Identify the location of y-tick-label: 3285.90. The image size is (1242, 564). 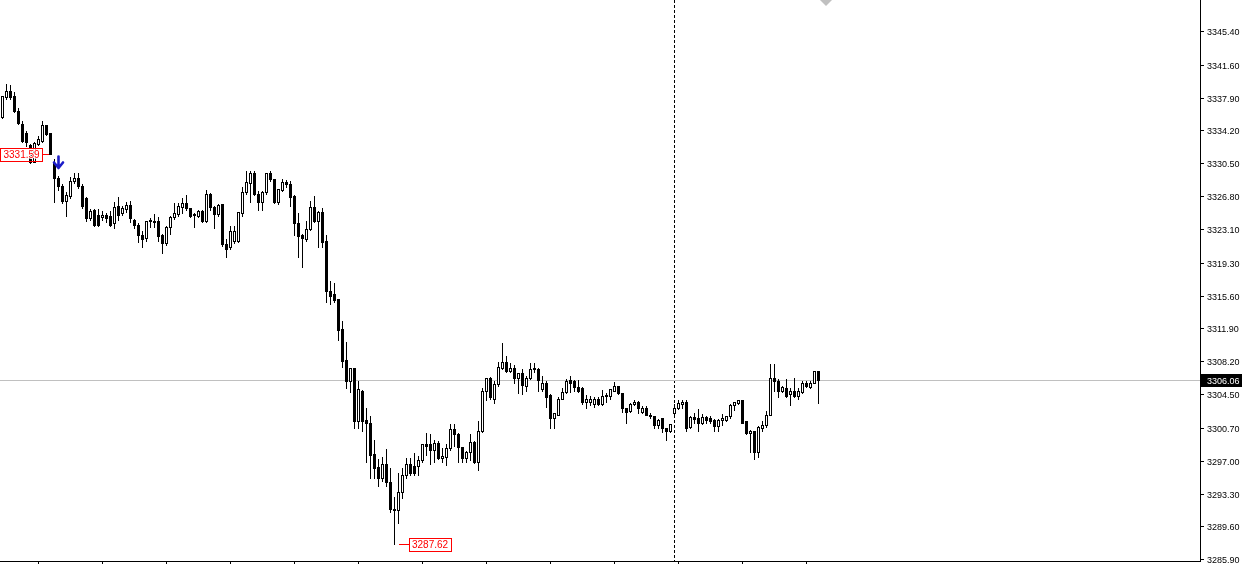
(1223, 559).